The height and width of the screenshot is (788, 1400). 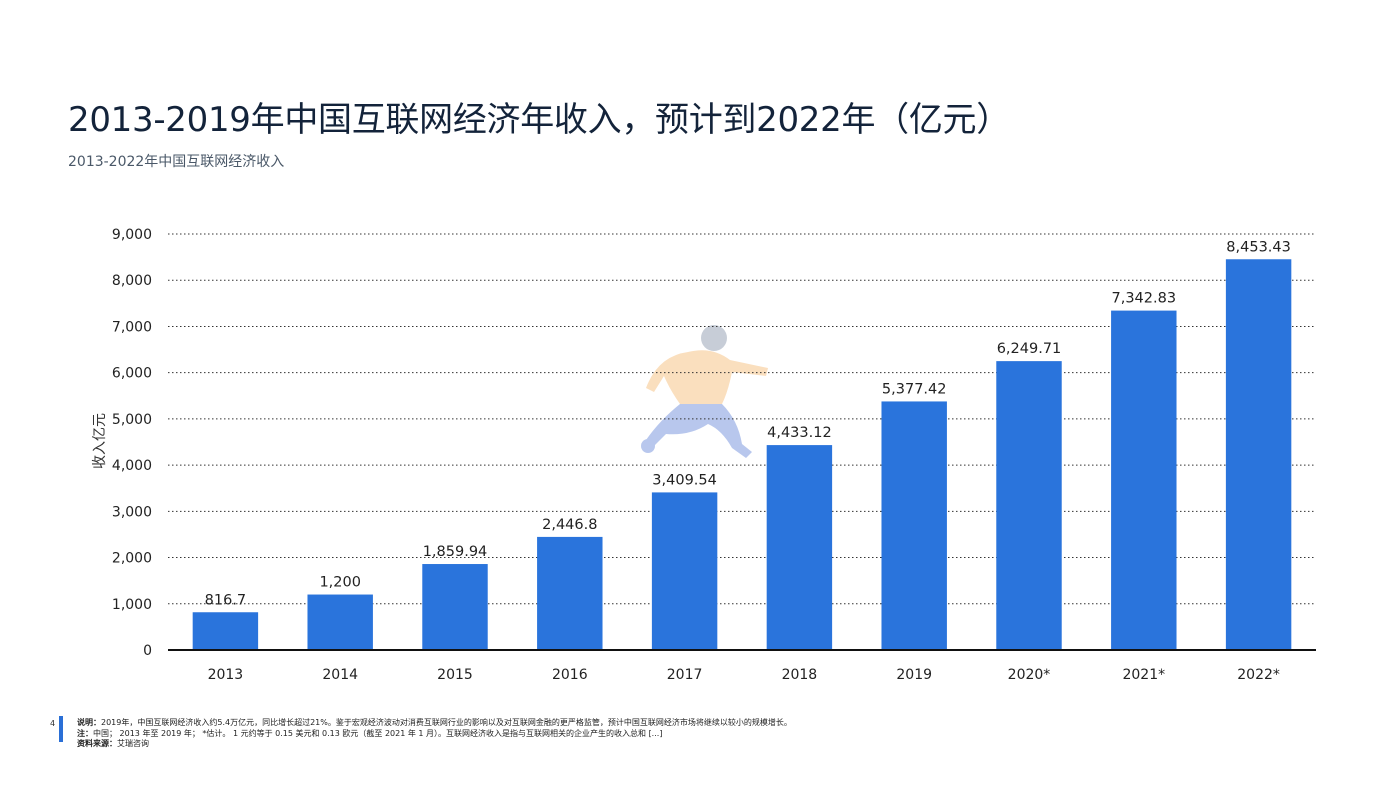 I want to click on data-label: 2,446.8, so click(x=569, y=525).